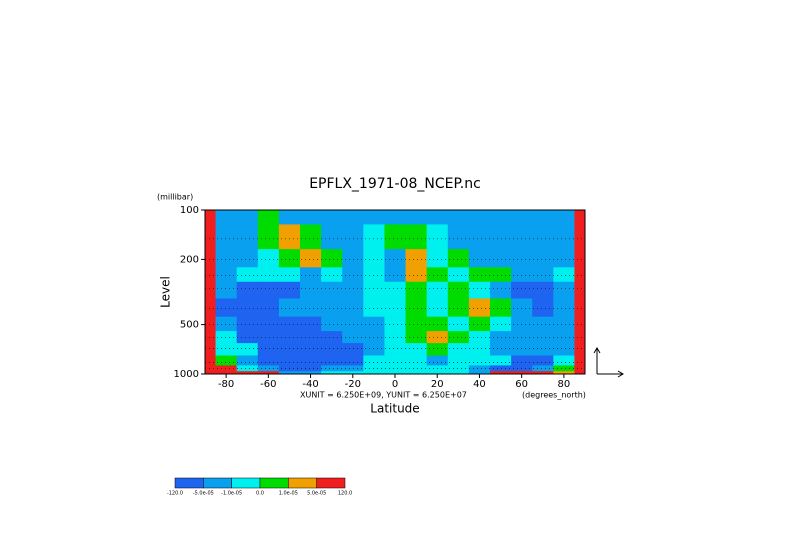 The height and width of the screenshot is (558, 789). Describe the element at coordinates (288, 494) in the screenshot. I see `colorbar-label: 1.0e-05` at that location.